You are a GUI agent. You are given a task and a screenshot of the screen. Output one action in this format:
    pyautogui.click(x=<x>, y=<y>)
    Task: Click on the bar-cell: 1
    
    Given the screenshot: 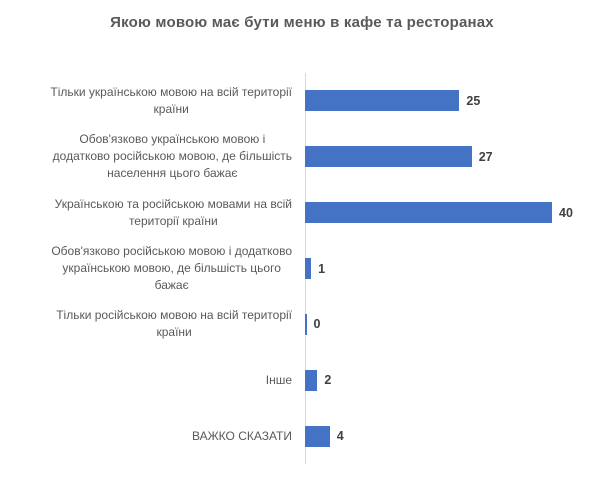 What is the action you would take?
    pyautogui.click(x=454, y=269)
    